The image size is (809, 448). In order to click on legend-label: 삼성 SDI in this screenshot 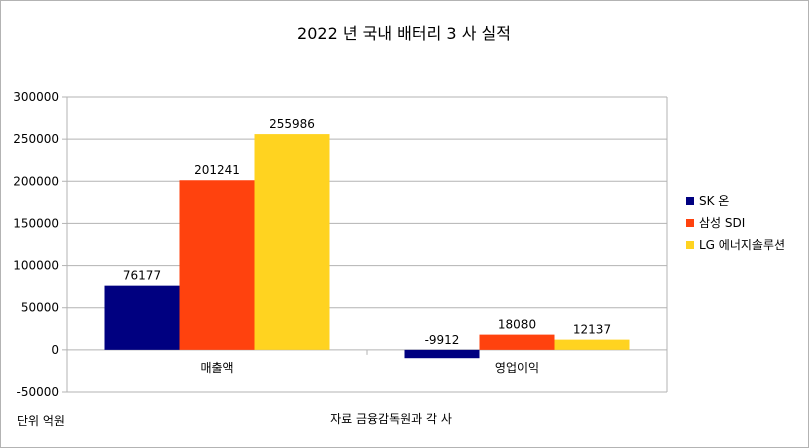, I will do `click(722, 223)`.